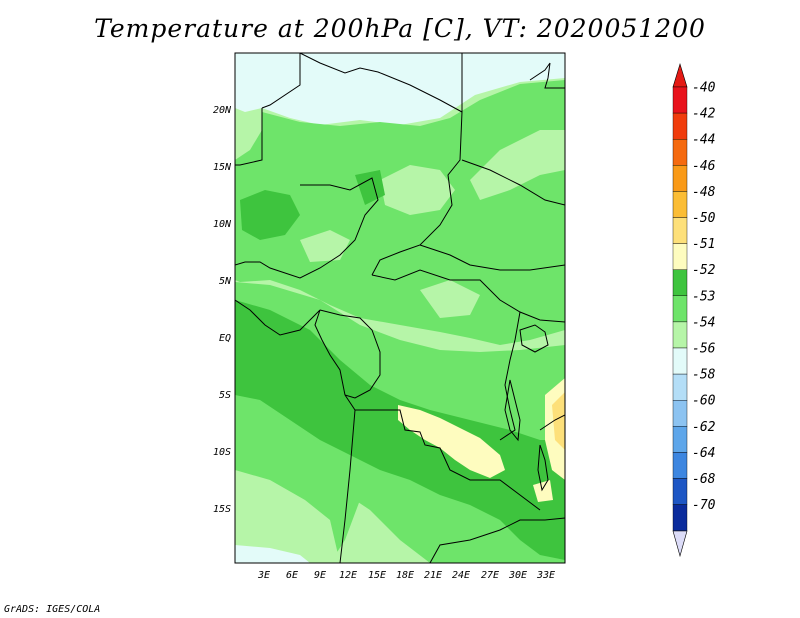  What do you see at coordinates (290, 347) in the screenshot?
I see `coastline-west` at bounding box center [290, 347].